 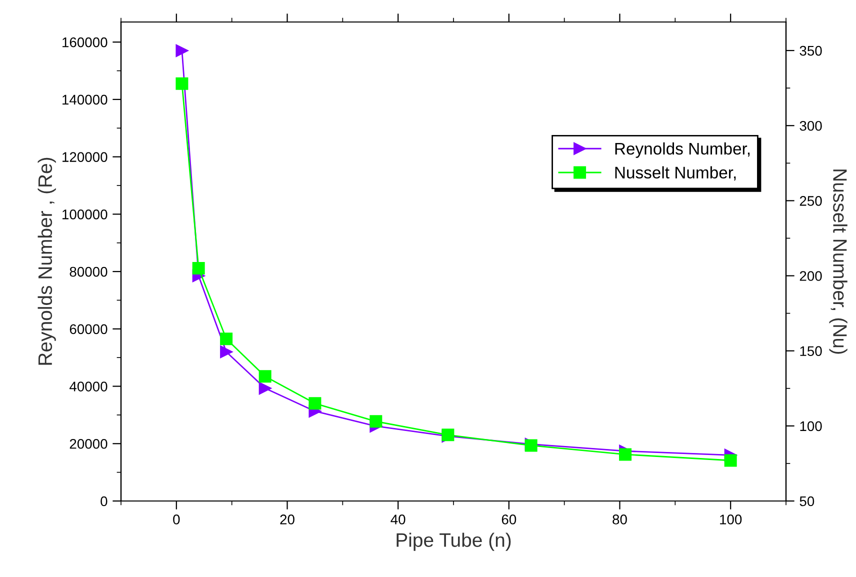 I want to click on y-tick-label: 40000, so click(x=89, y=387).